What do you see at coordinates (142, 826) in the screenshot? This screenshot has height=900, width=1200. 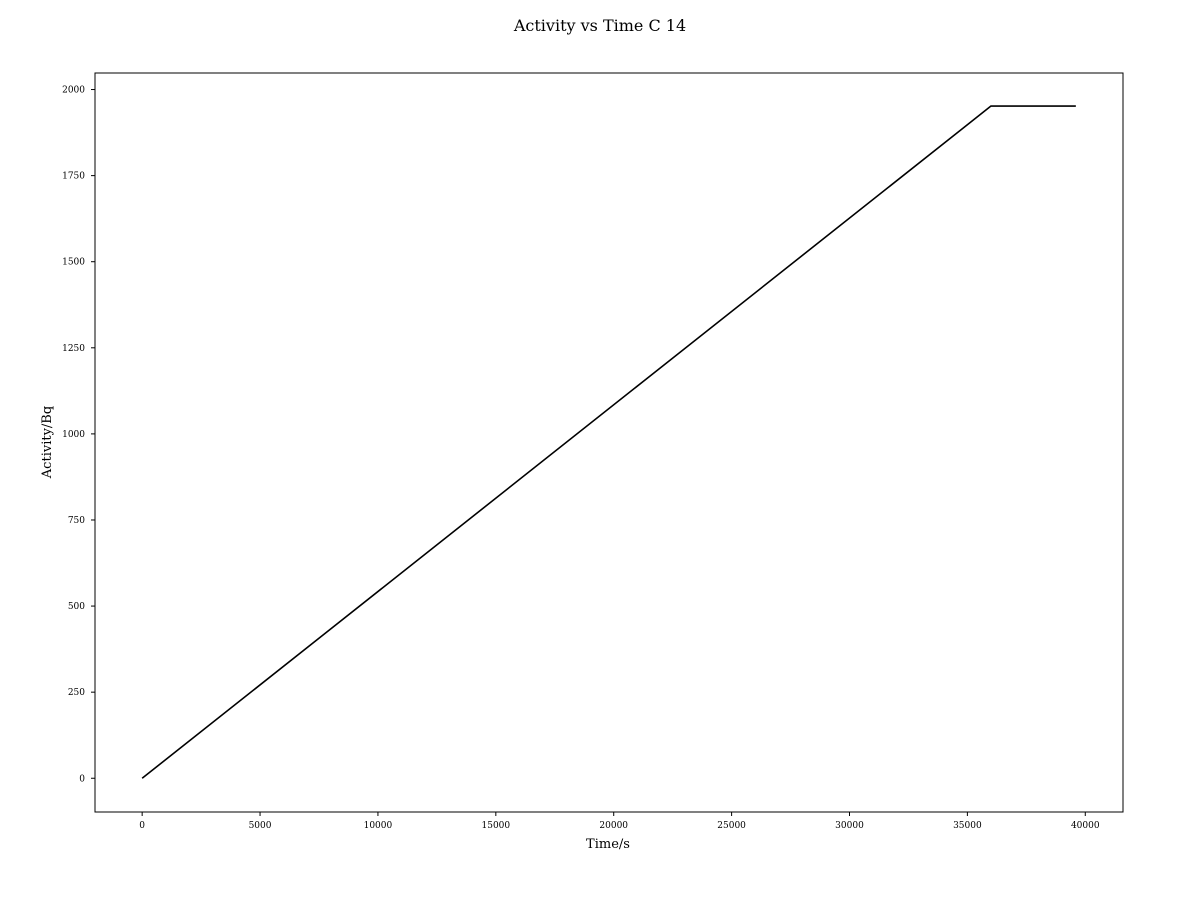 I see `x-tick-label: 0` at bounding box center [142, 826].